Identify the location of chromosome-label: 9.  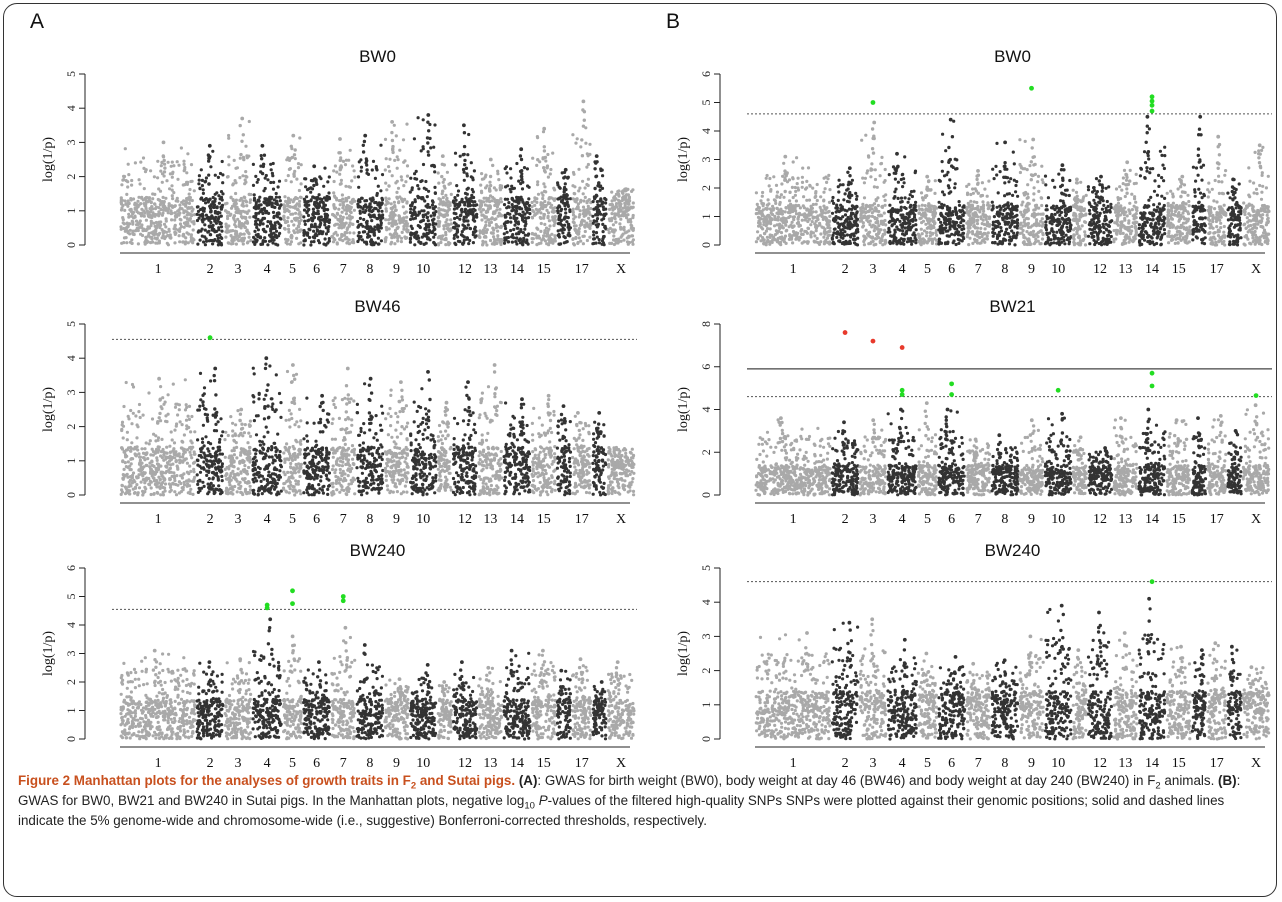
(396, 269).